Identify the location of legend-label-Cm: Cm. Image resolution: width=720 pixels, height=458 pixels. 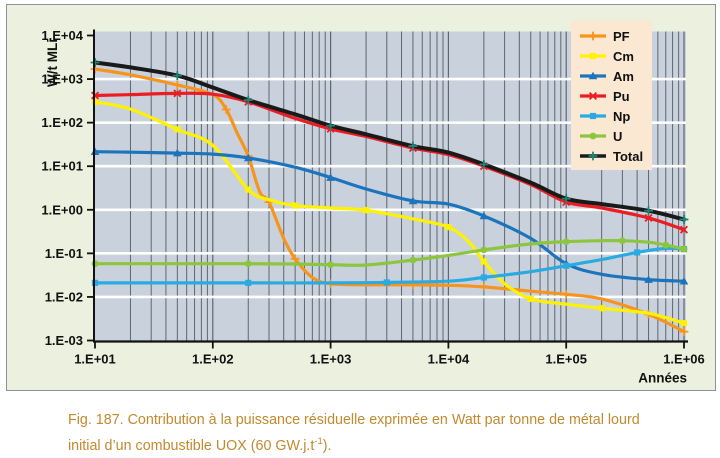
(623, 56).